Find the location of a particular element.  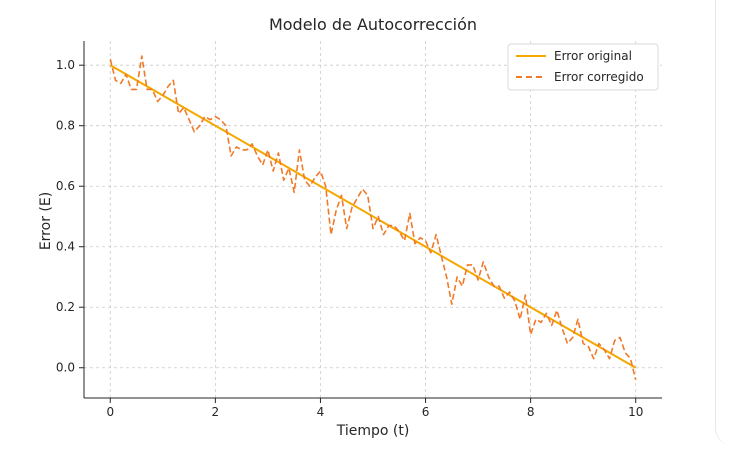

y-axis-ticks: 0.0 0.2 0.4 0.6 0.8 1.0 is located at coordinates (70, 216).